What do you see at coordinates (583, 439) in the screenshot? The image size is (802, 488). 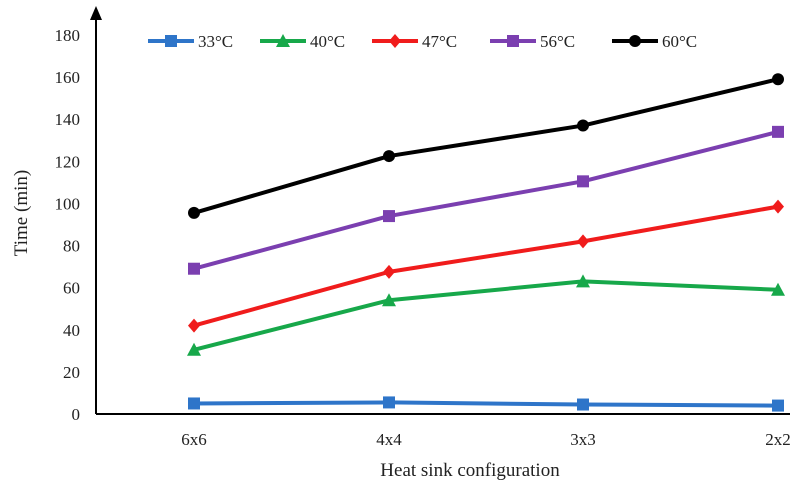 I see `x-tick-label: 3x3` at bounding box center [583, 439].